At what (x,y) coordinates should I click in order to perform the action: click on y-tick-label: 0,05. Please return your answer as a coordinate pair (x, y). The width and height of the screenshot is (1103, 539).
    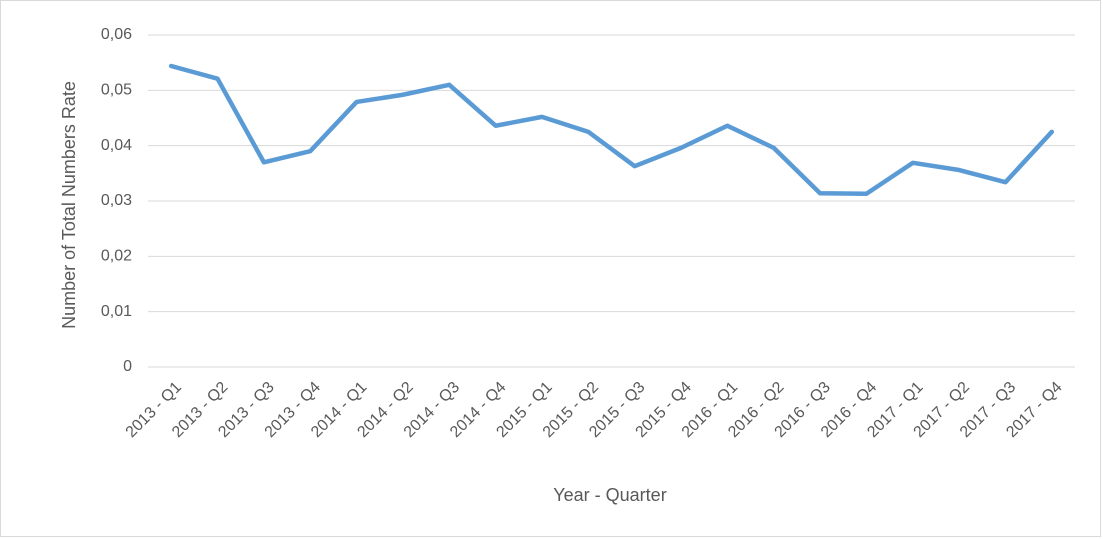
    Looking at the image, I should click on (116, 90).